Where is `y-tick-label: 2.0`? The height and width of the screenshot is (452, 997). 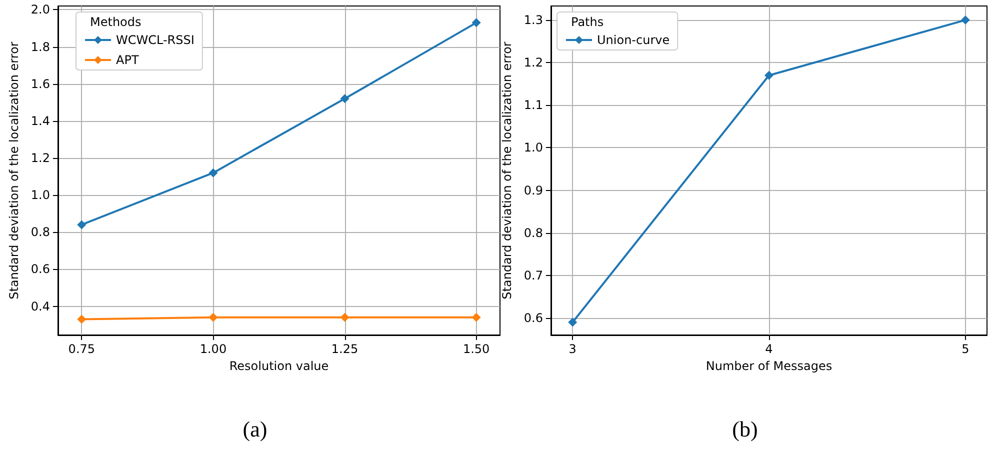
y-tick-label: 2.0 is located at coordinates (40, 9).